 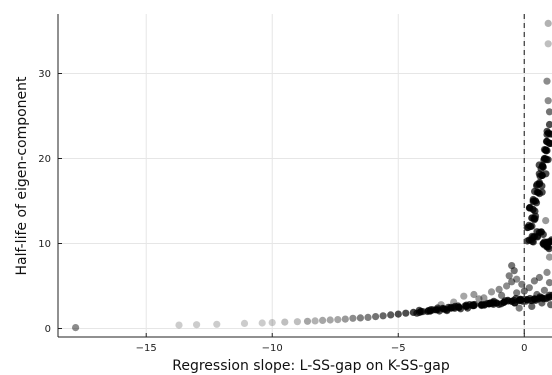 I want to click on y-tick-label: 0, so click(x=48, y=329).